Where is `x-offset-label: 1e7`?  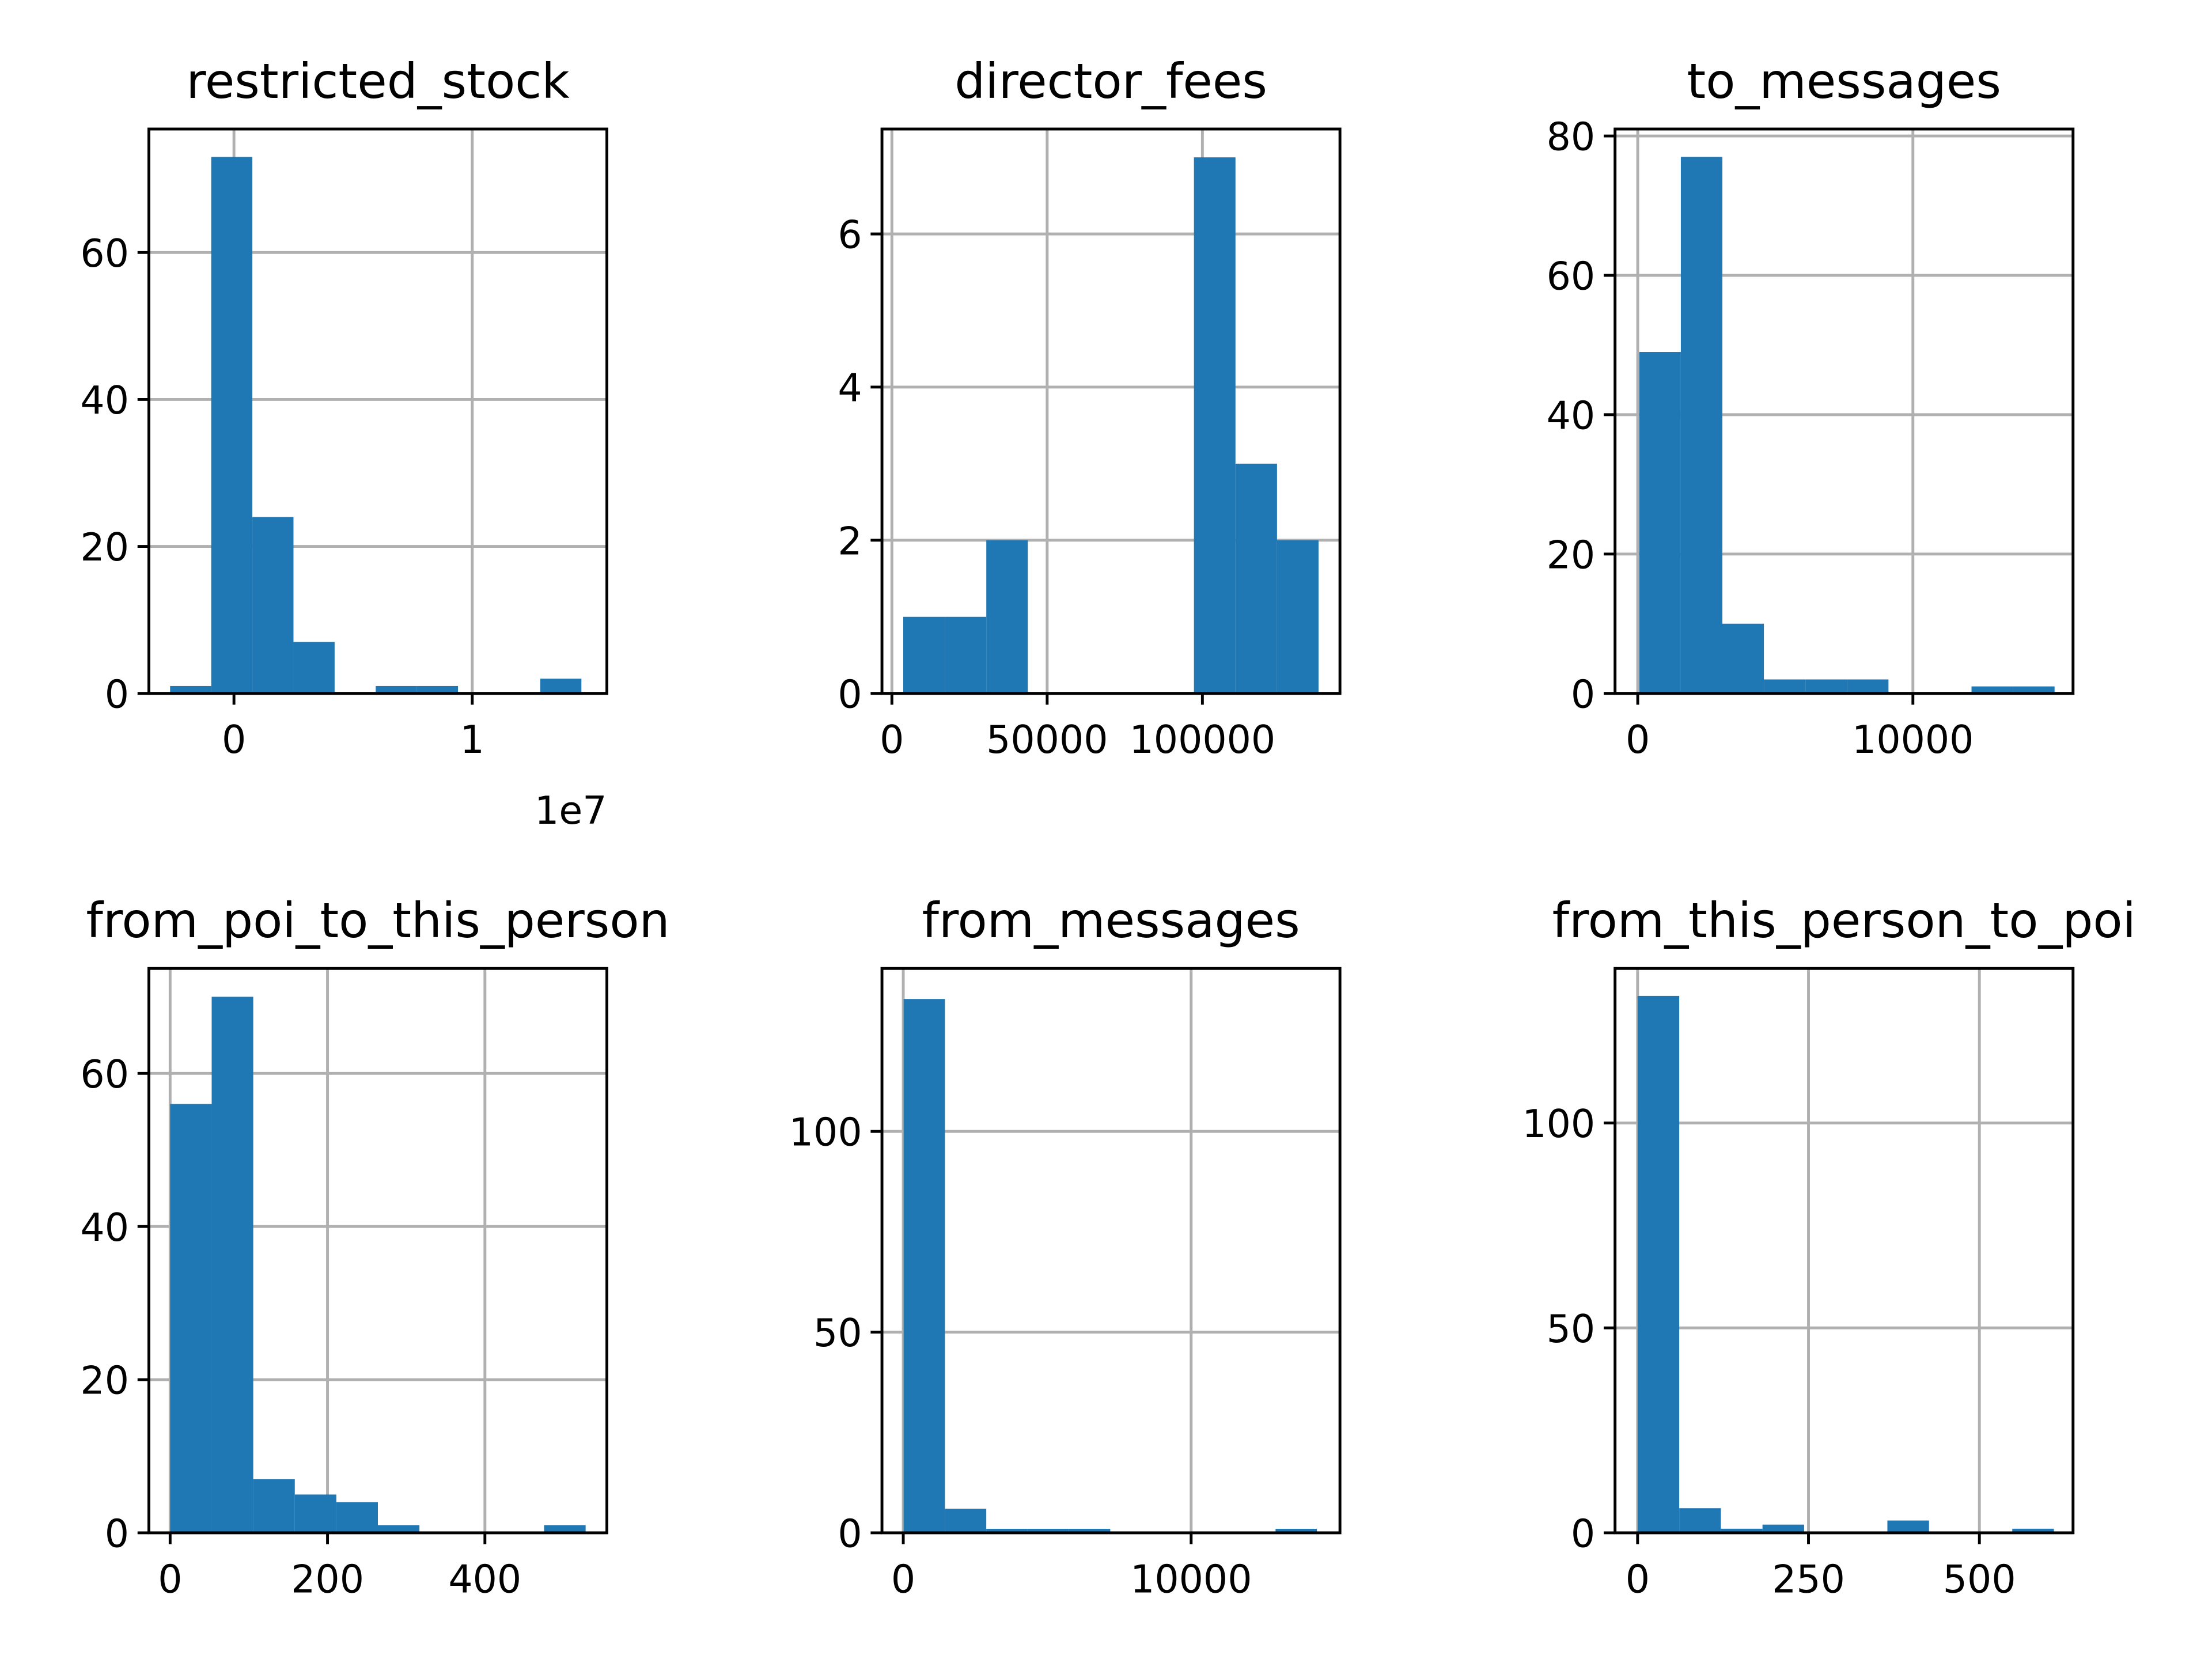
x-offset-label: 1e7 is located at coordinates (571, 810).